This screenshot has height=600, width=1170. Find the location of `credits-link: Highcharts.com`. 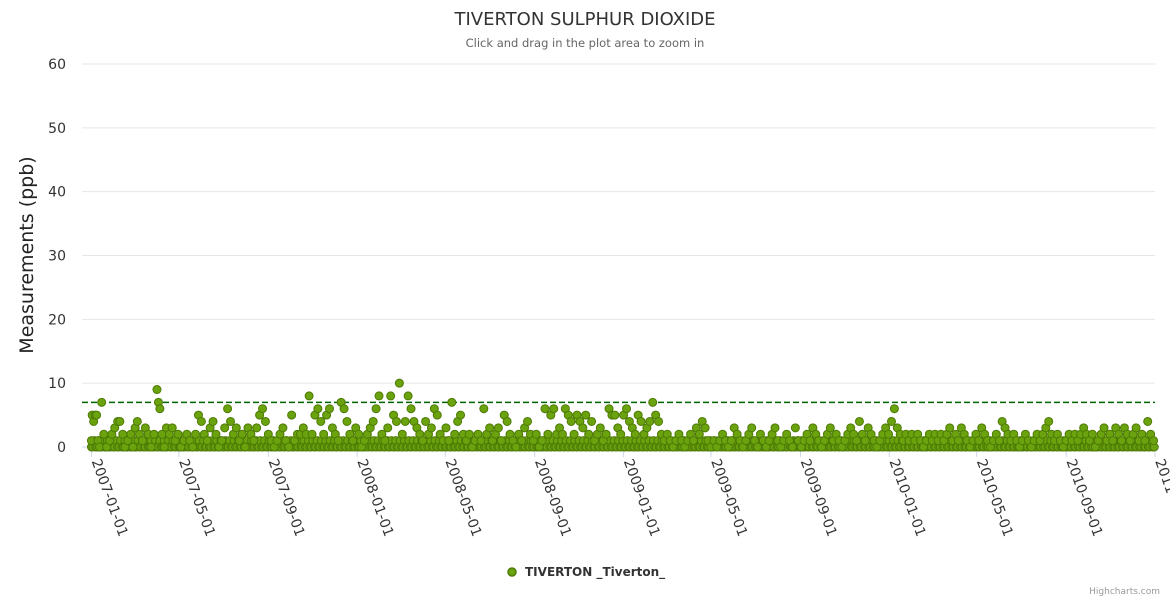

credits-link: Highcharts.com is located at coordinates (1124, 592).